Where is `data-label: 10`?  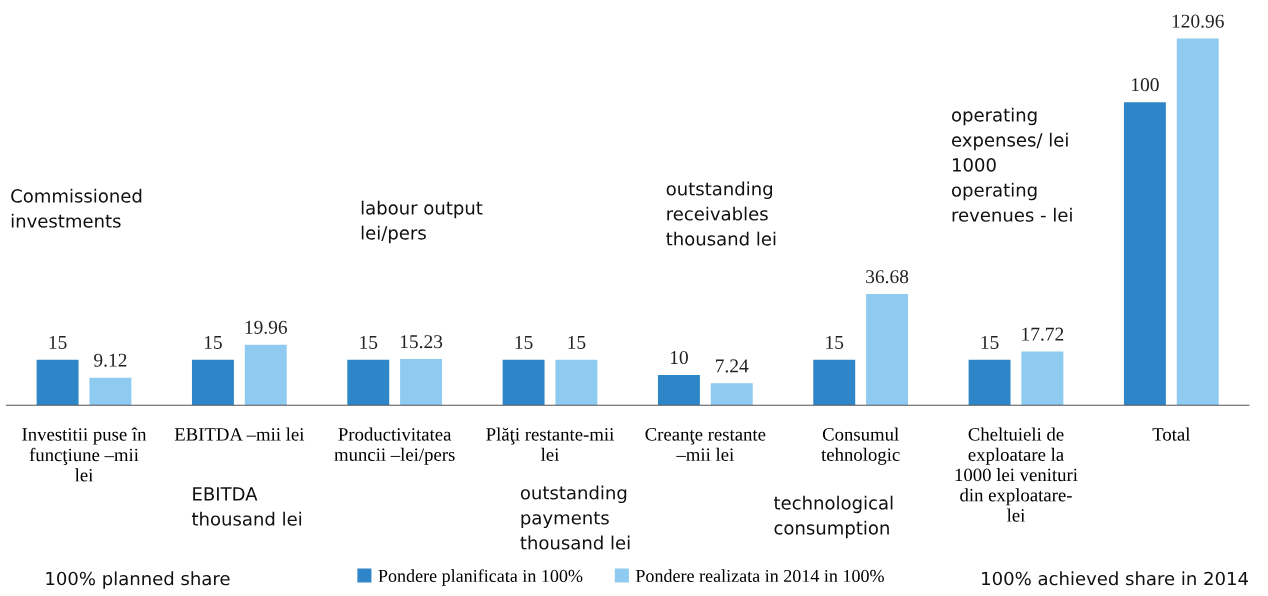 data-label: 10 is located at coordinates (679, 357).